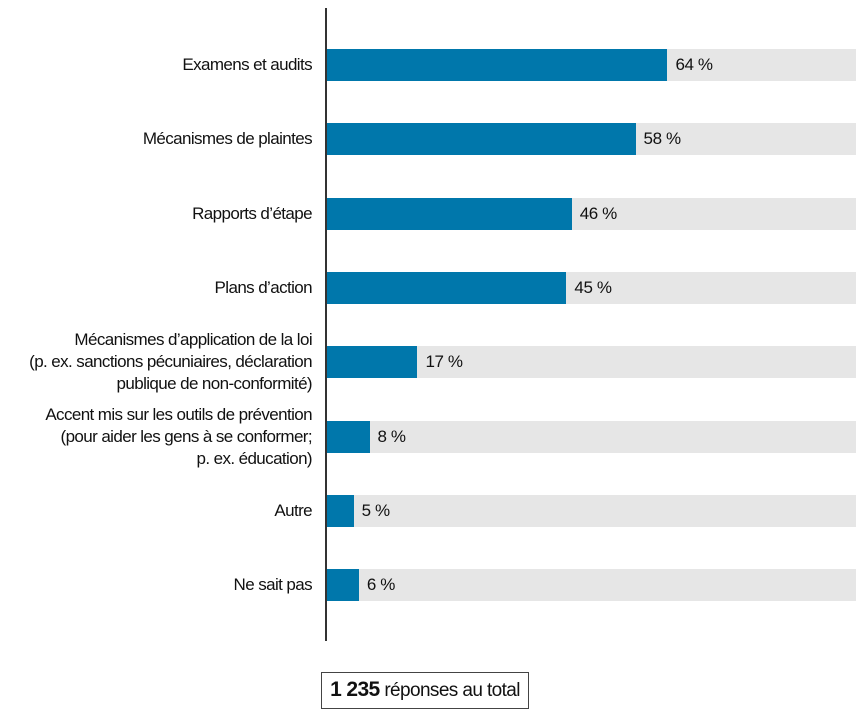 This screenshot has height=720, width=856. I want to click on category-label-rapports-d-e-tape: Rapports d’étape, so click(252, 214).